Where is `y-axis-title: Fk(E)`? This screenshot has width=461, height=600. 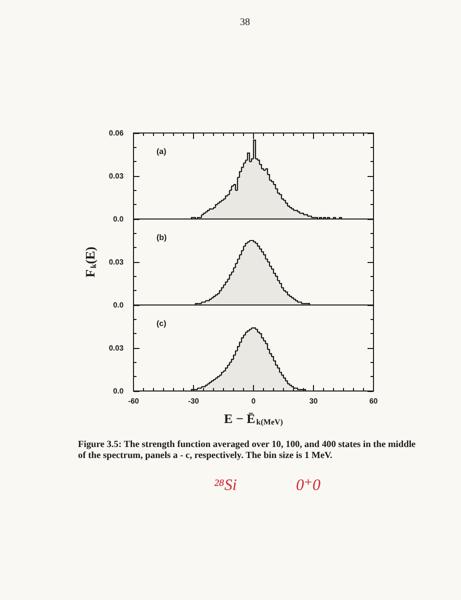 y-axis-title: Fk(E) is located at coordinates (90, 262).